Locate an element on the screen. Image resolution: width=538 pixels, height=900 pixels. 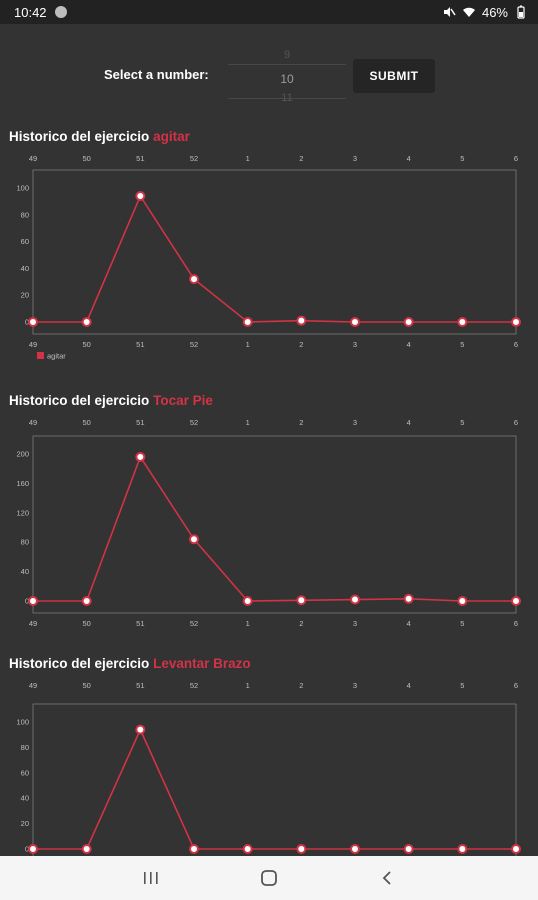
battery-icon is located at coordinates (521, 12).